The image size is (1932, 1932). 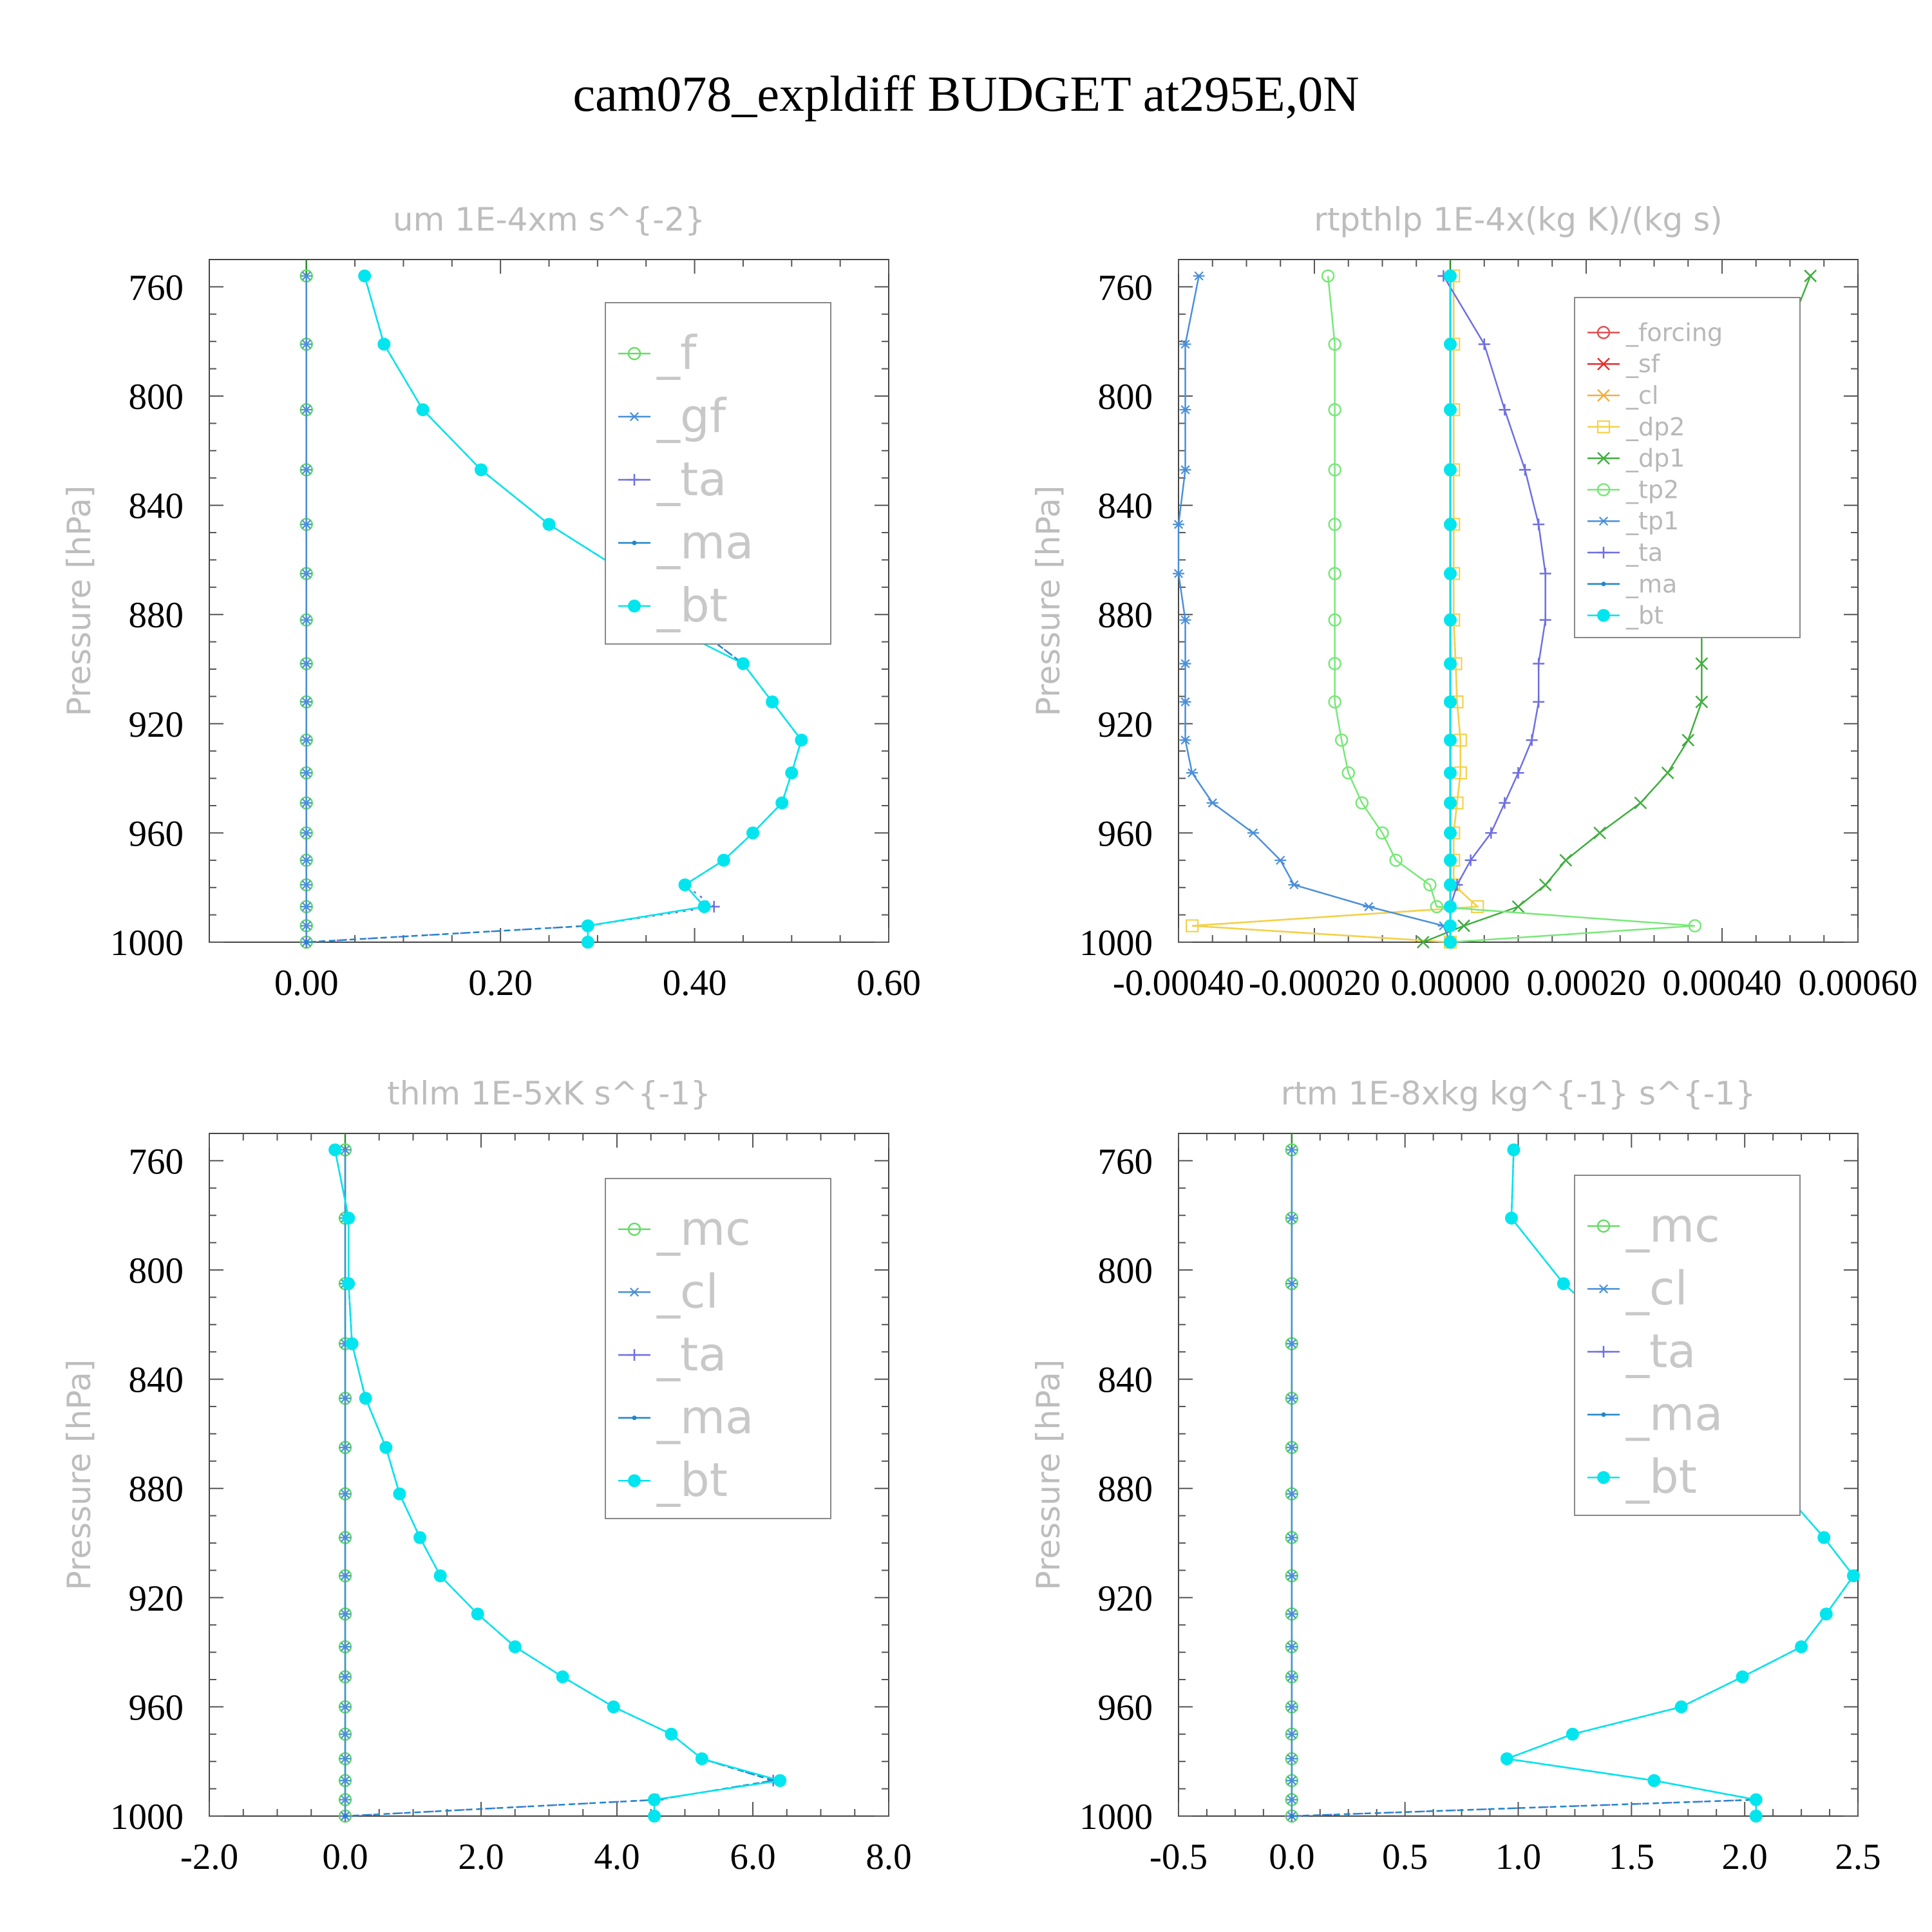 I want to click on legend-label: _ta, so click(x=691, y=479).